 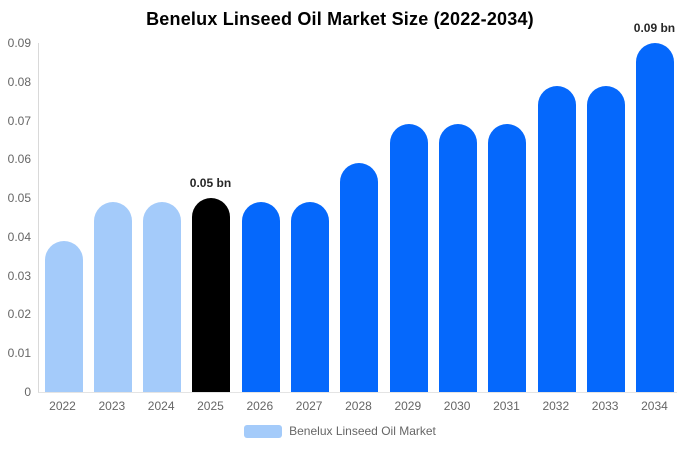 What do you see at coordinates (260, 406) in the screenshot?
I see `x-tick-label-2026: 2026` at bounding box center [260, 406].